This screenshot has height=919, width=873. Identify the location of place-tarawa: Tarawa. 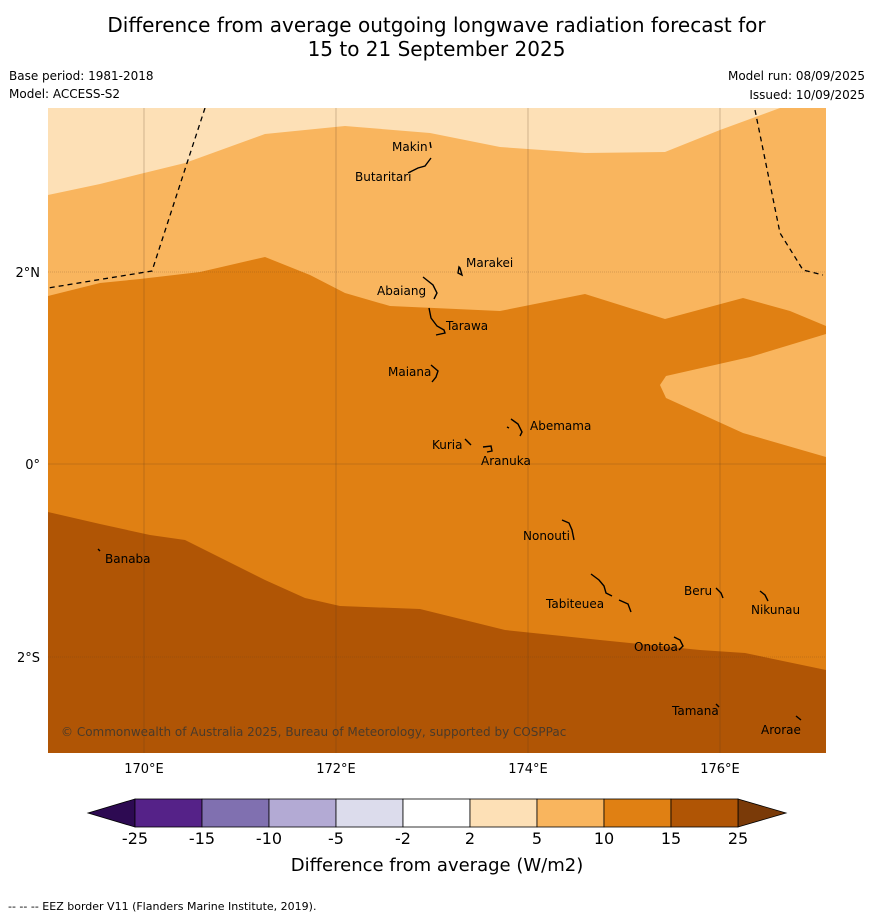
(466, 326).